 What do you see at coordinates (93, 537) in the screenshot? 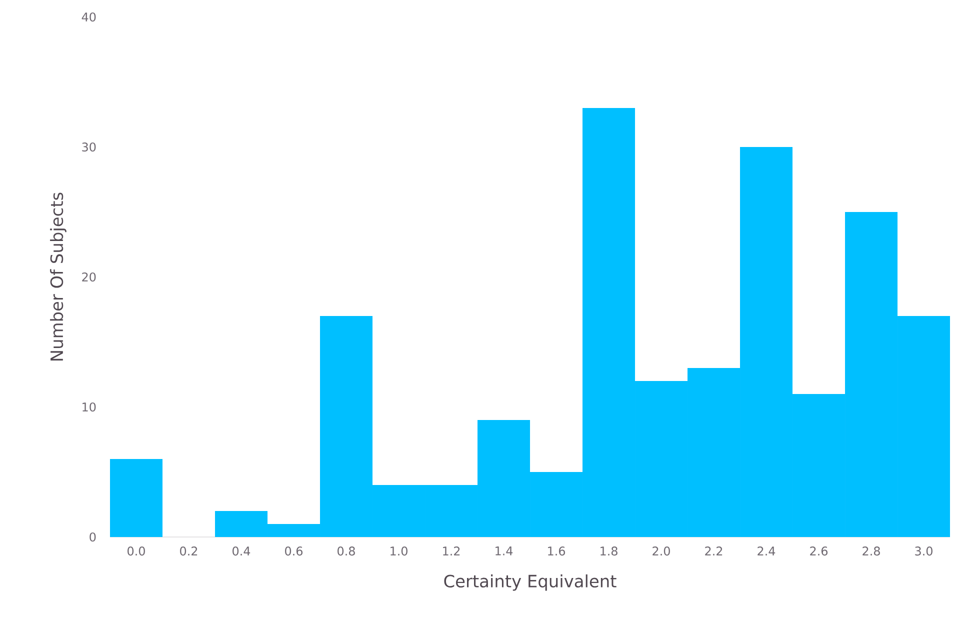
I see `y-tick-label: 0` at bounding box center [93, 537].